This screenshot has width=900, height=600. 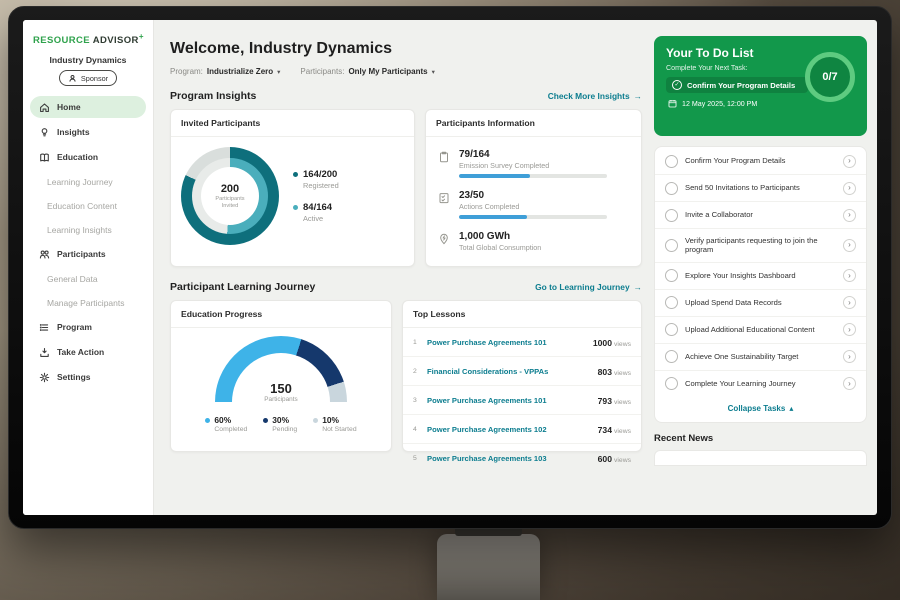 What do you see at coordinates (80, 181) in the screenshot?
I see `sidebar-item-label: Learning Journey` at bounding box center [80, 181].